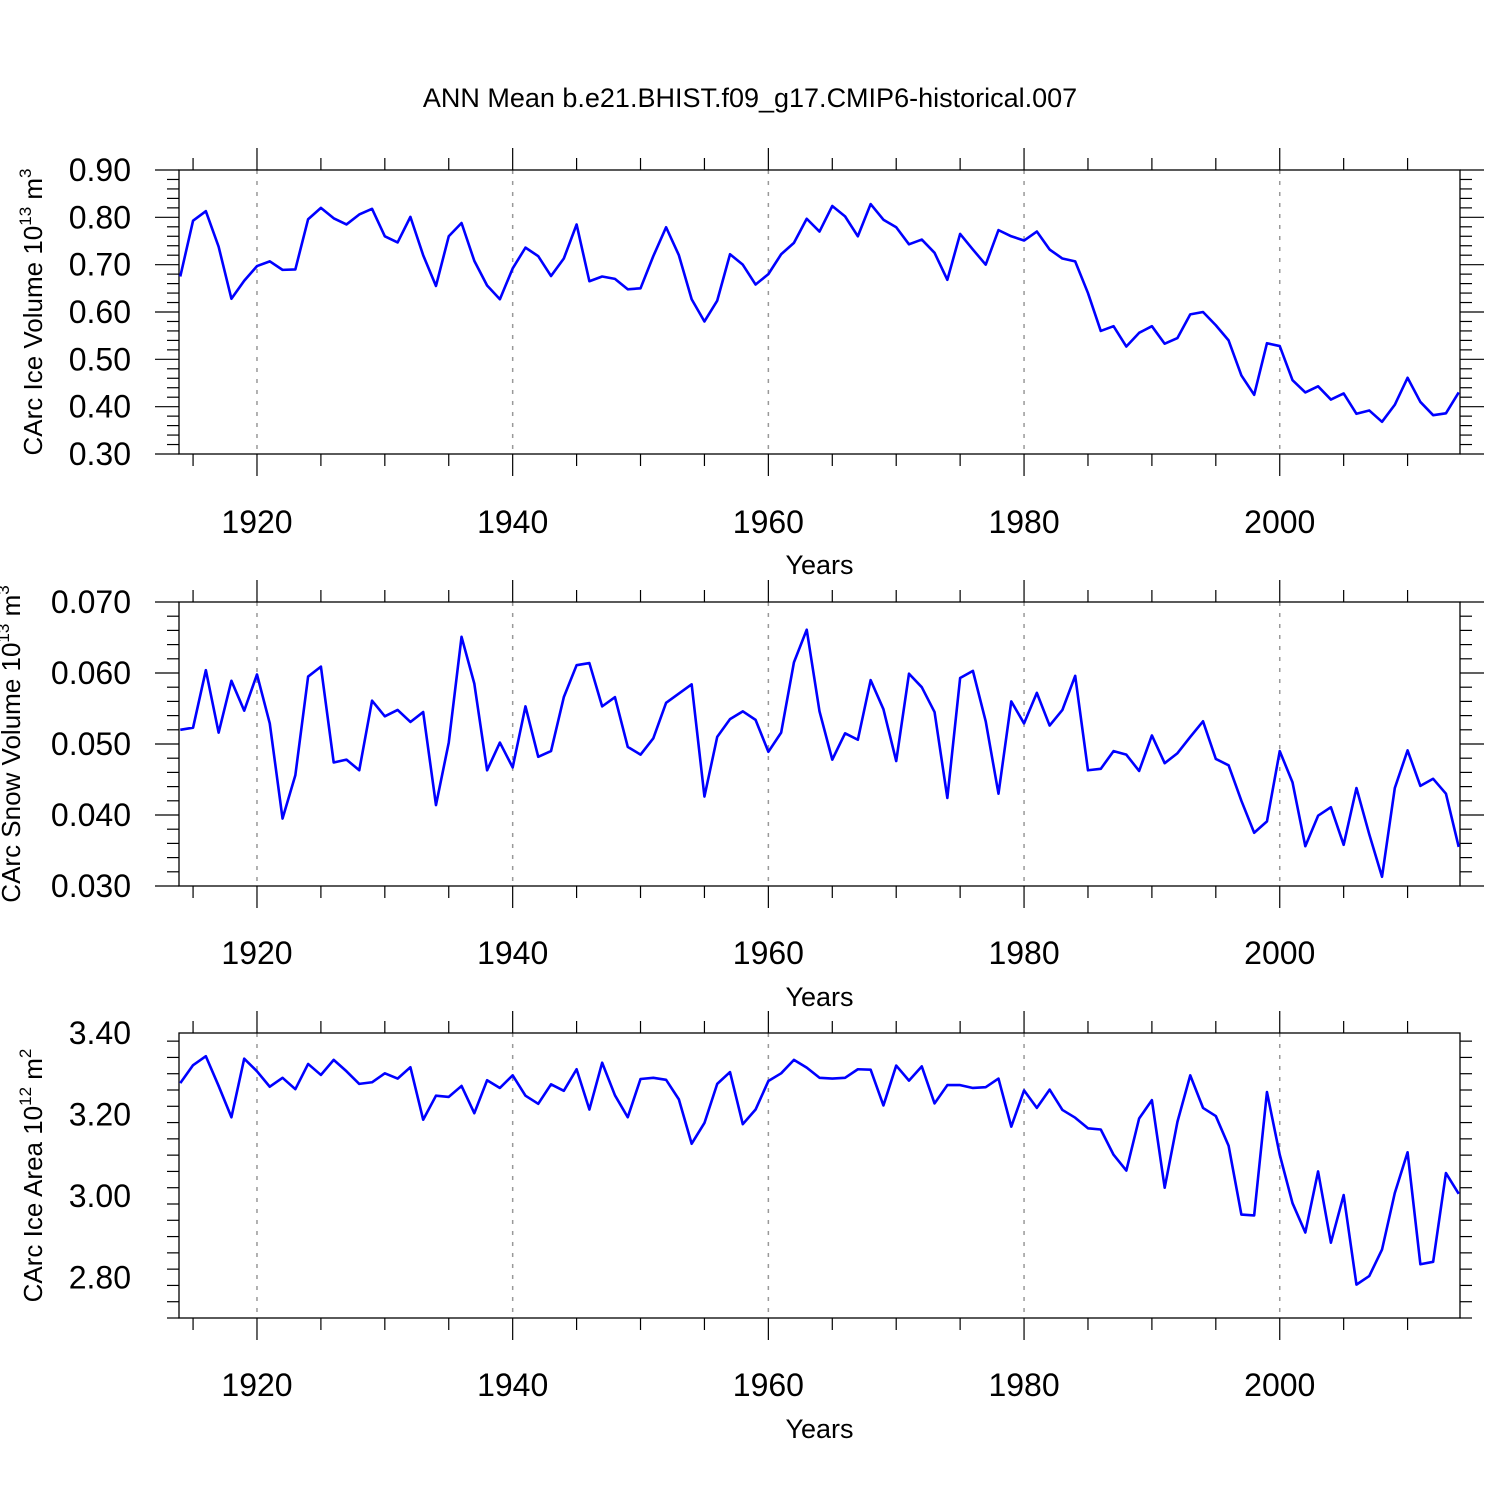 This screenshot has width=1500, height=1500. Describe the element at coordinates (100, 454) in the screenshot. I see `y-tick-label: 0.30` at that location.